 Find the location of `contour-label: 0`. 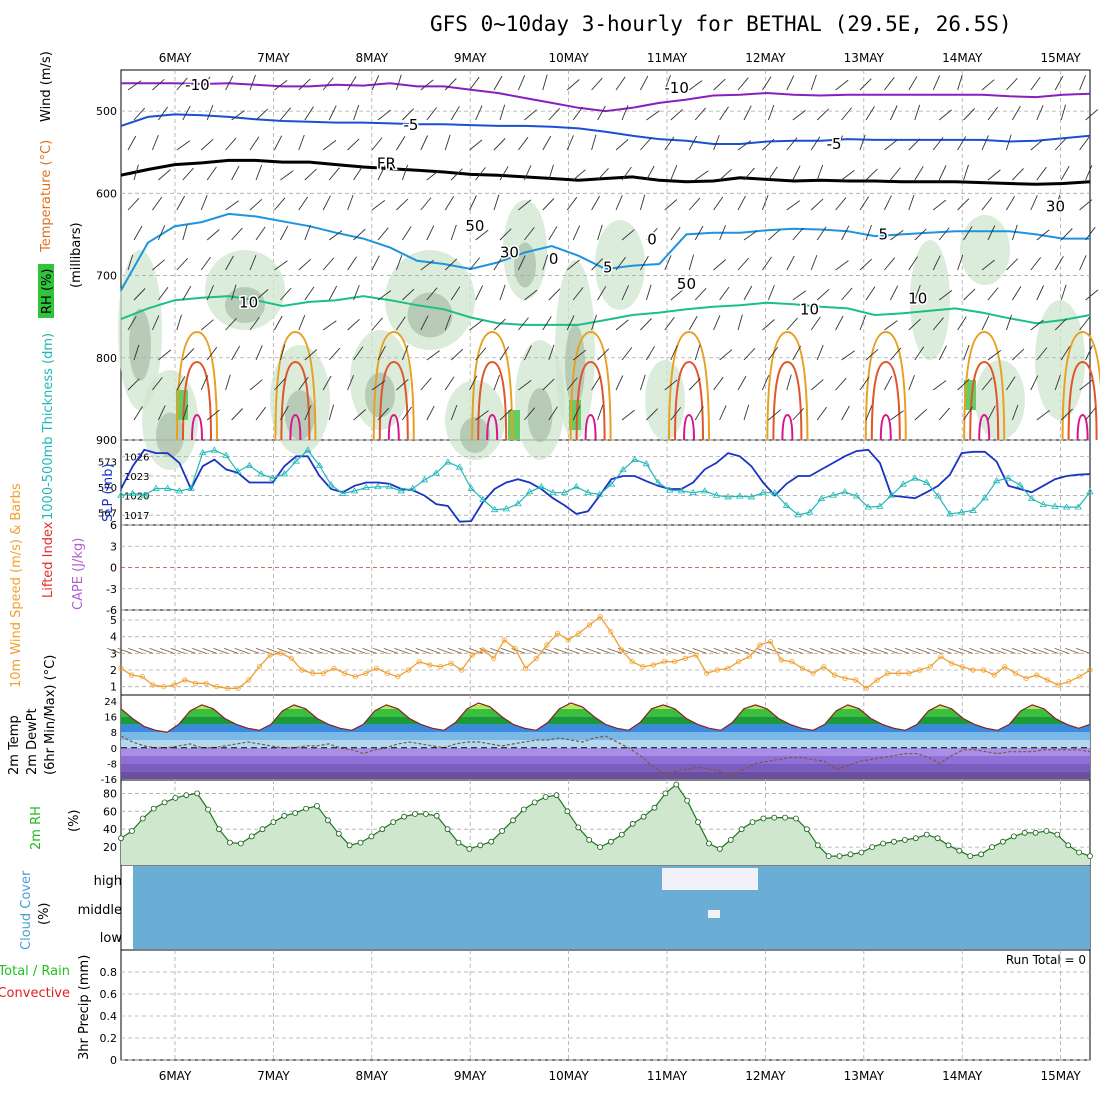

contour-label: 0 is located at coordinates (554, 259).